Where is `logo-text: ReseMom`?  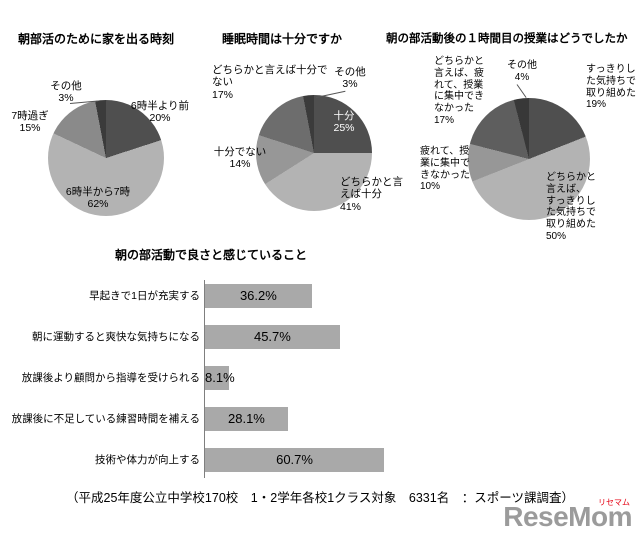 logo-text: ReseMom is located at coordinates (567, 516).